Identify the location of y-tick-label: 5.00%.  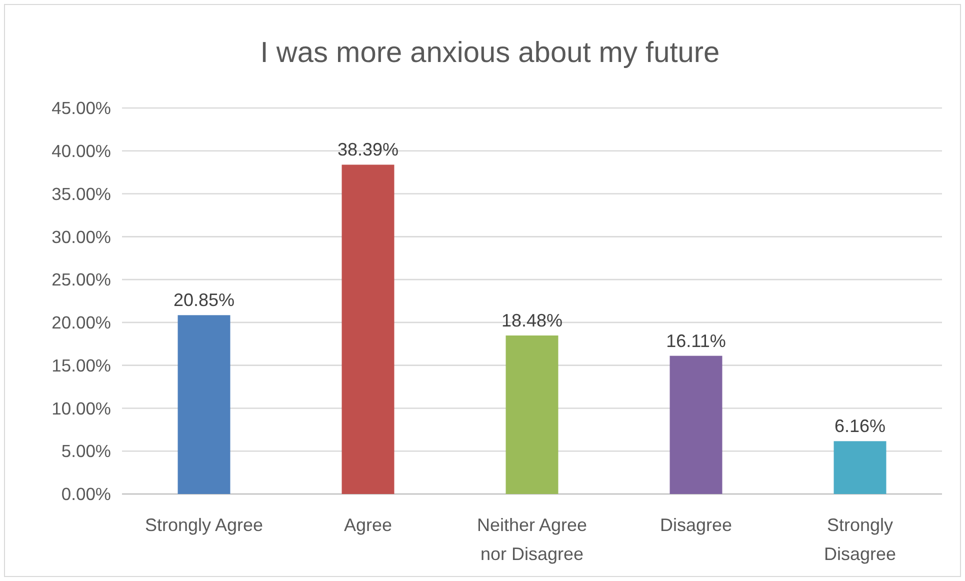
(86, 451).